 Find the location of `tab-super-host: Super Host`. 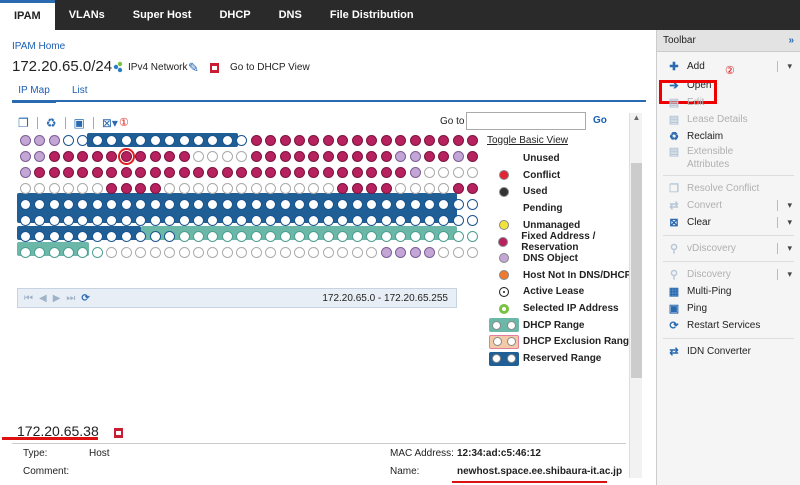

tab-super-host: Super Host is located at coordinates (162, 15).